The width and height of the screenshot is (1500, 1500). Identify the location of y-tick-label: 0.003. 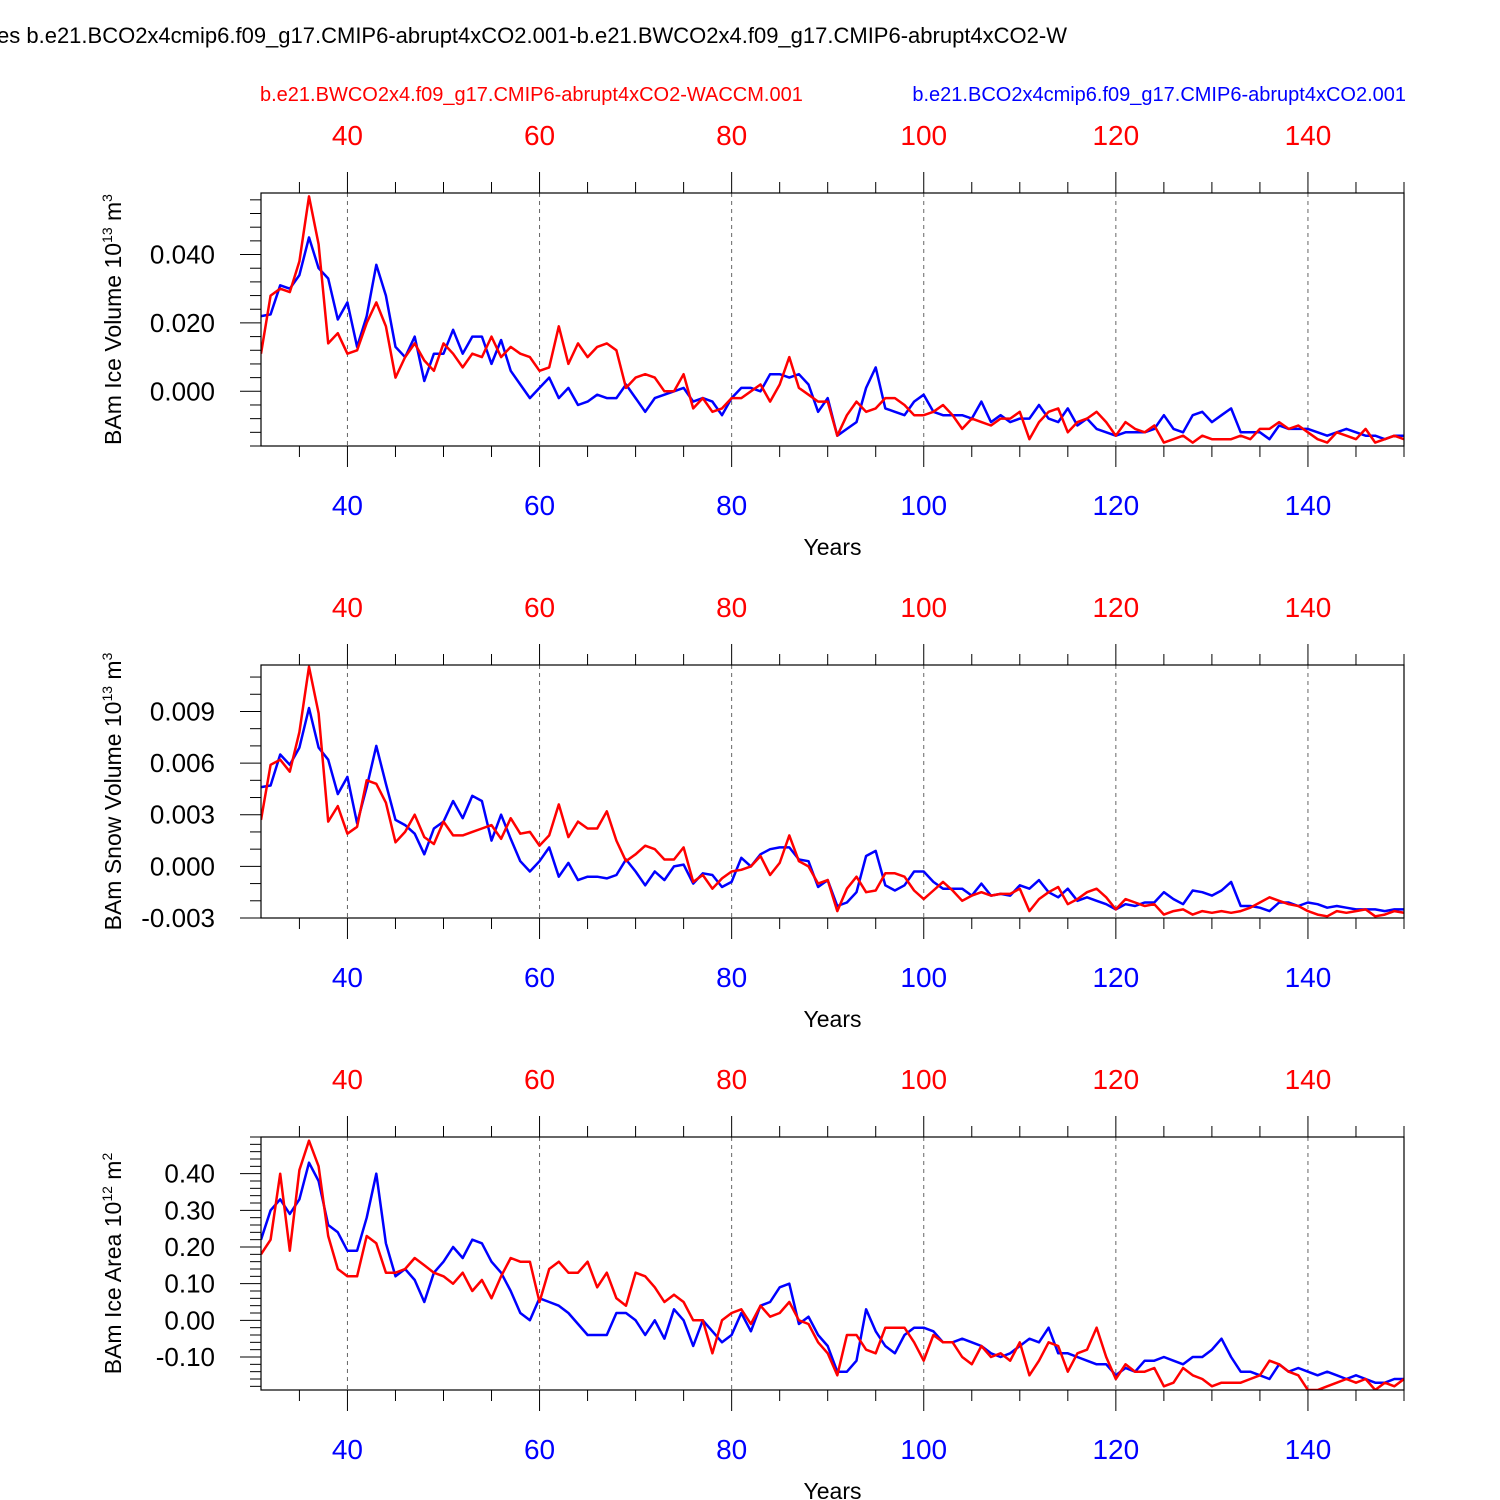
(182, 815).